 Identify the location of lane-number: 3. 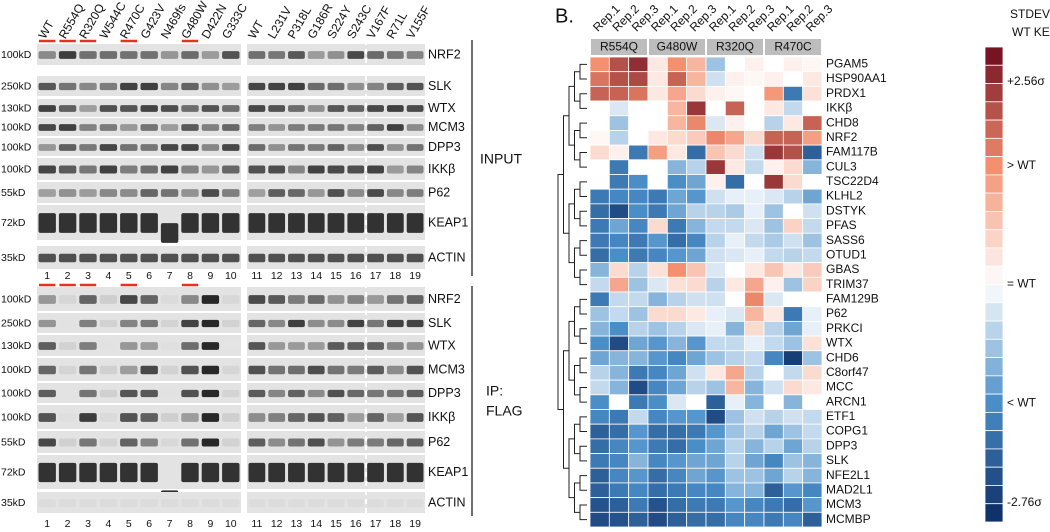
(88, 524).